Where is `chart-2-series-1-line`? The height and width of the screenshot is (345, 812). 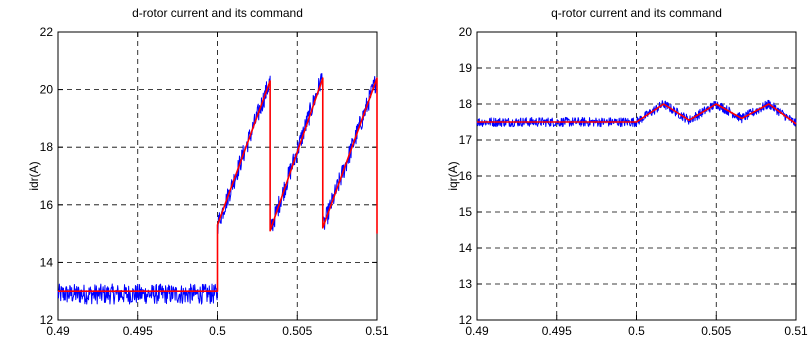
chart-2-series-1-line is located at coordinates (636, 113).